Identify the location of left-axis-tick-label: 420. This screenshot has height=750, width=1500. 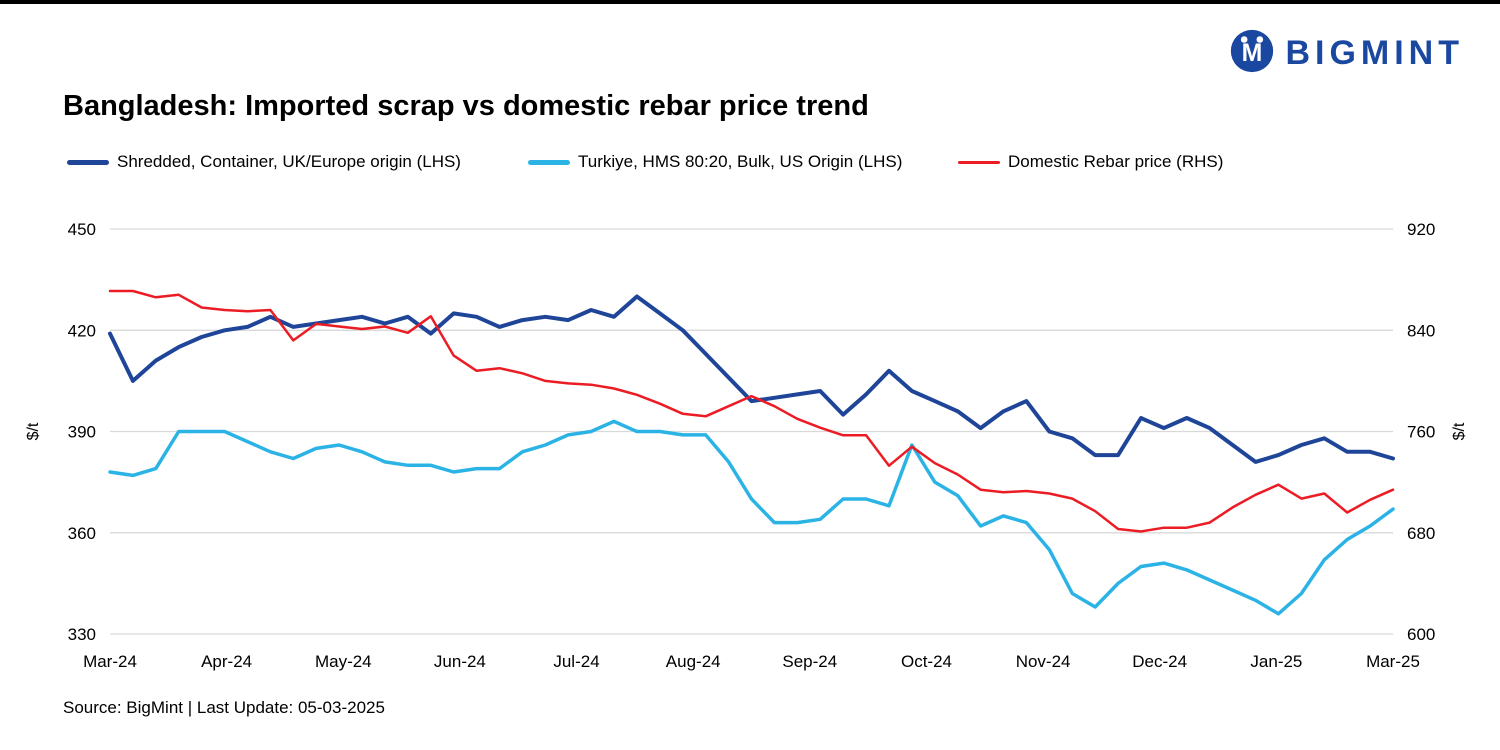
(82, 330).